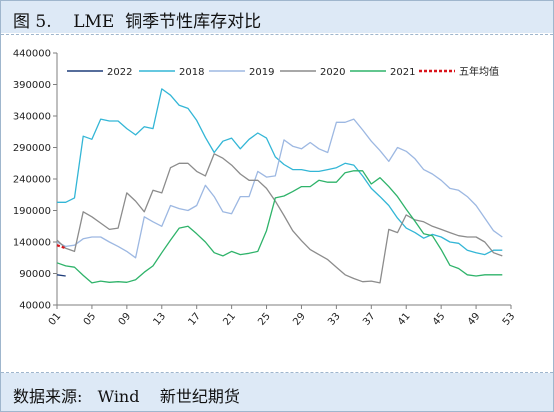 The image size is (554, 412). I want to click on legend-label-five-year-average: 五年均值, so click(479, 71).